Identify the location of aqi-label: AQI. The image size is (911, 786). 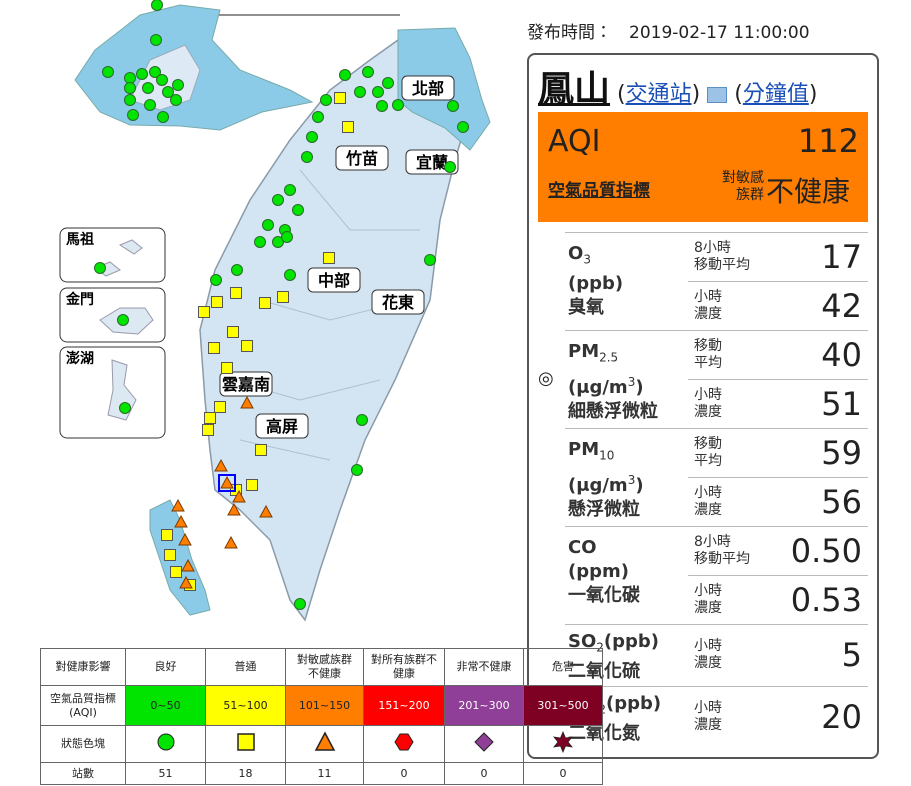
(574, 141).